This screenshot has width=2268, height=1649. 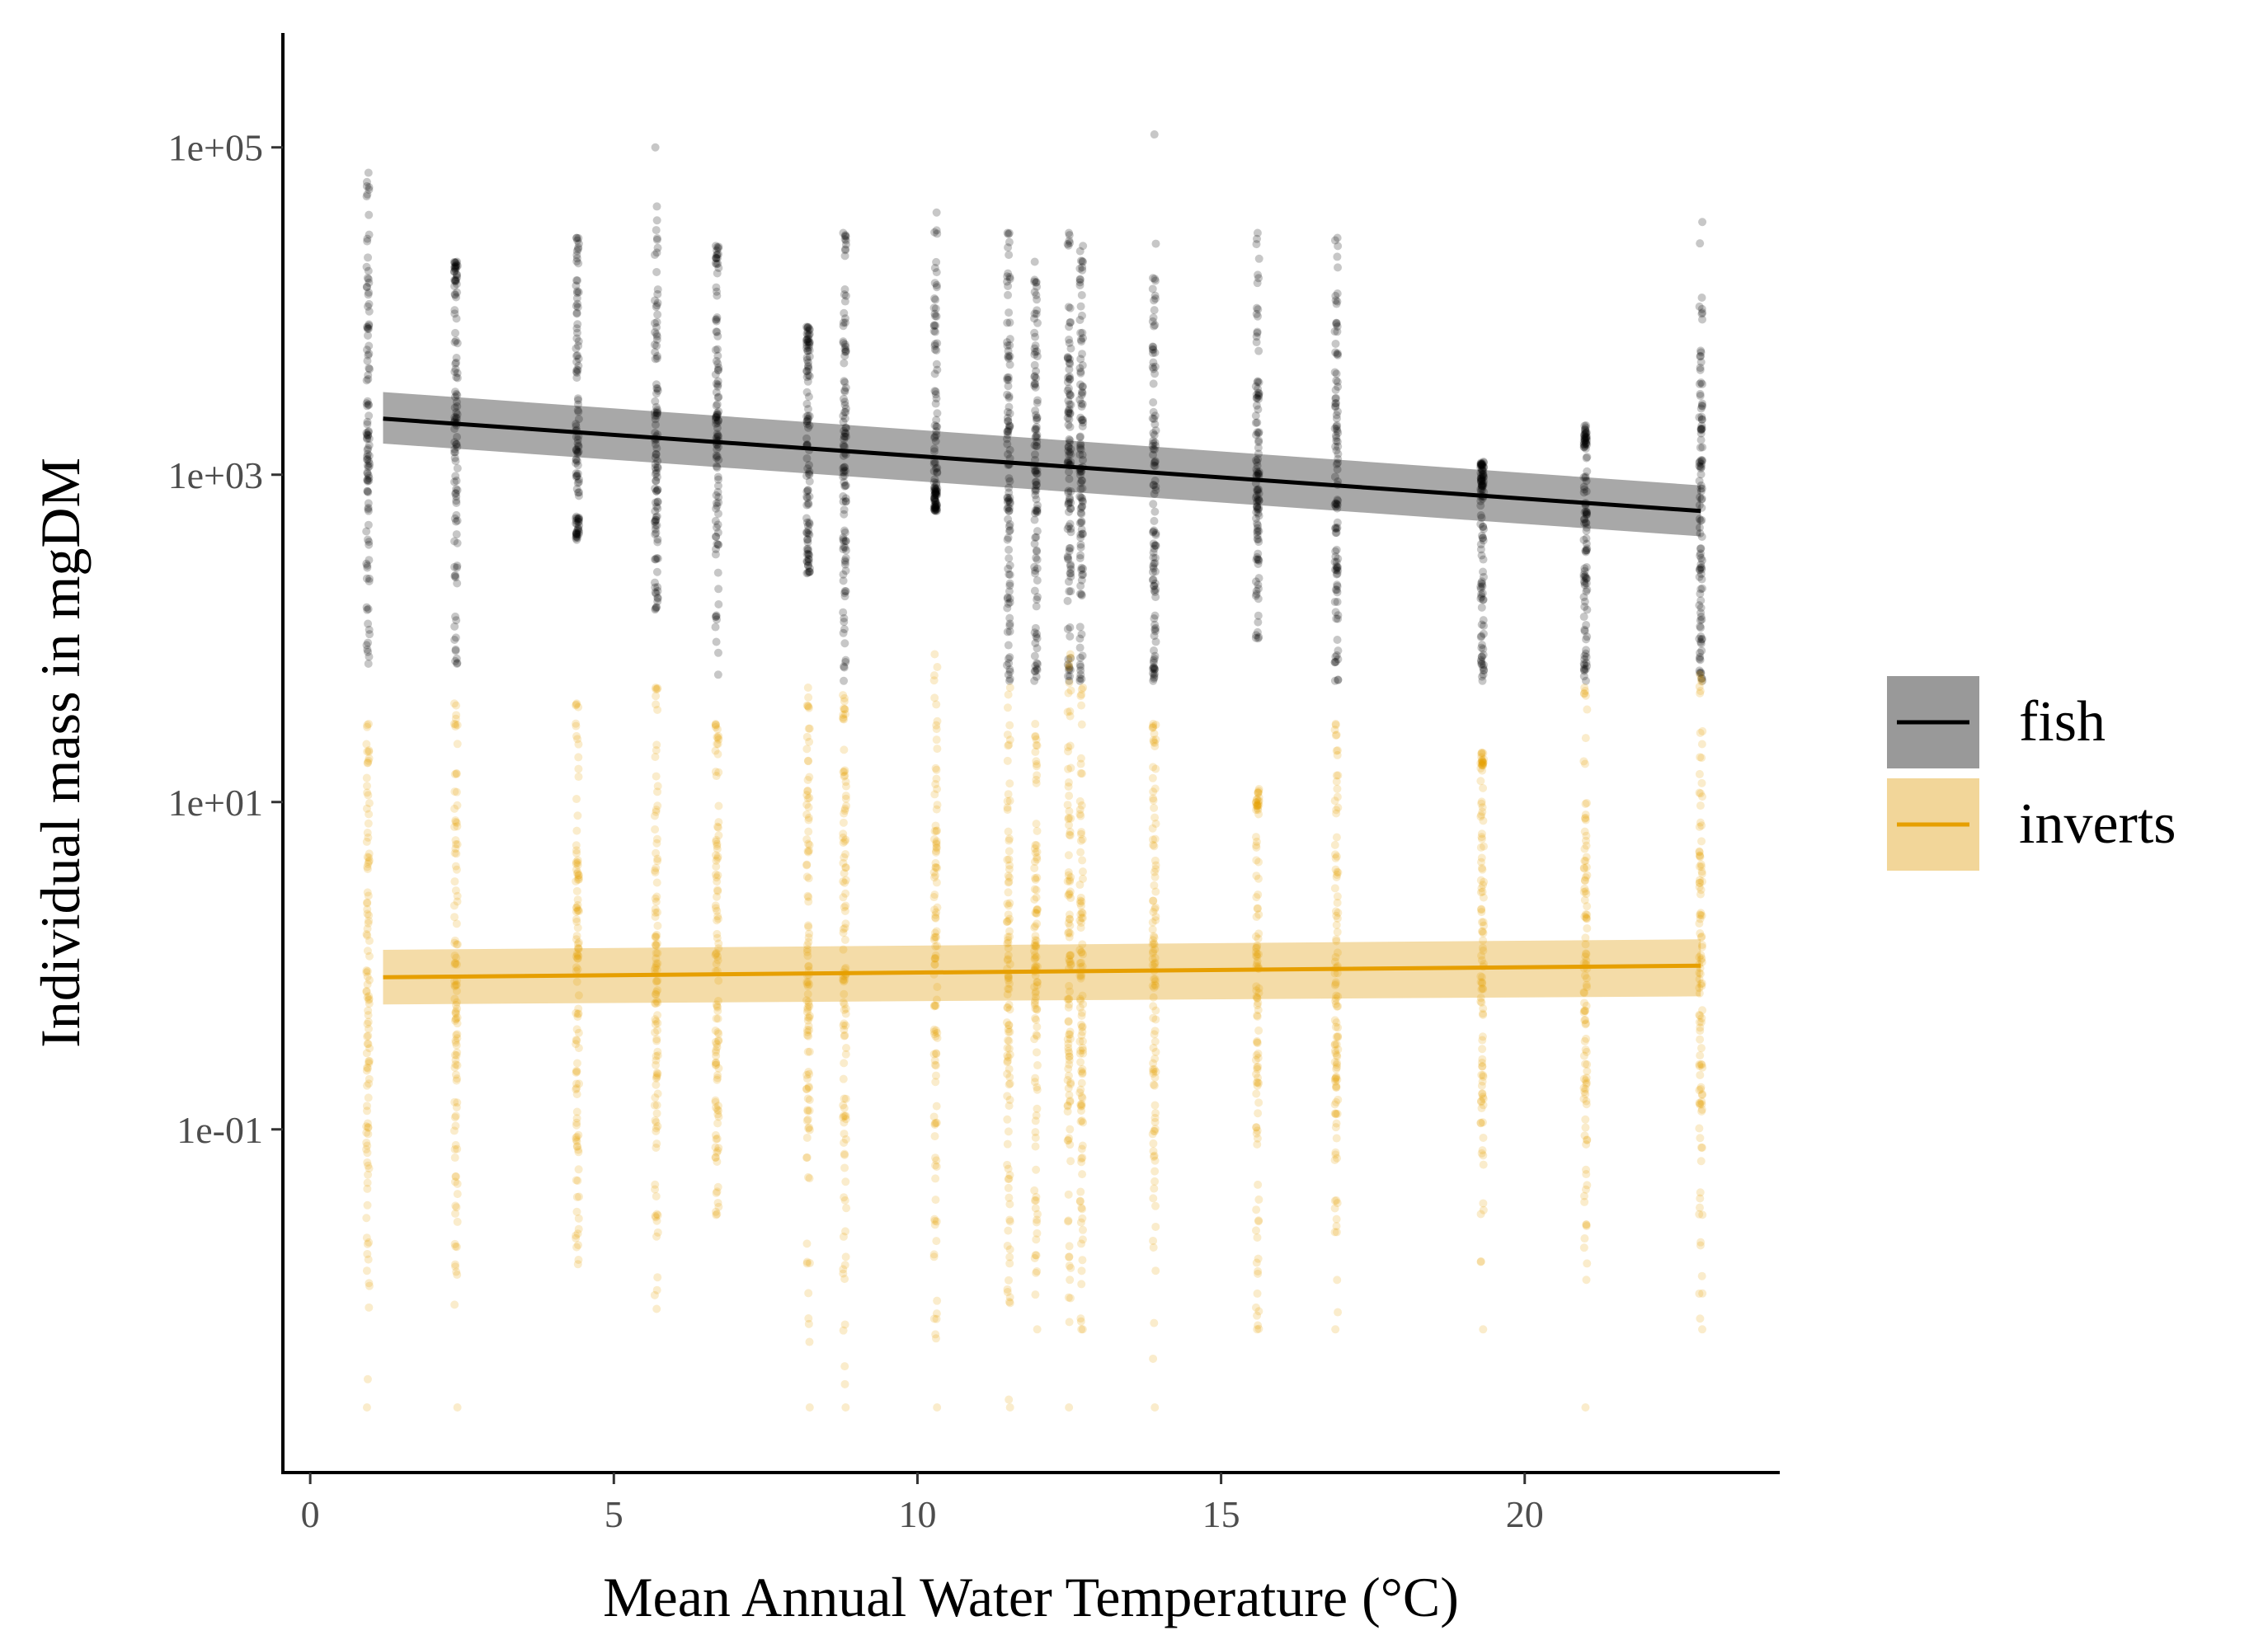 What do you see at coordinates (1031, 1597) in the screenshot?
I see `x-axis-title: Mean Annual Water Temperature (°C)` at bounding box center [1031, 1597].